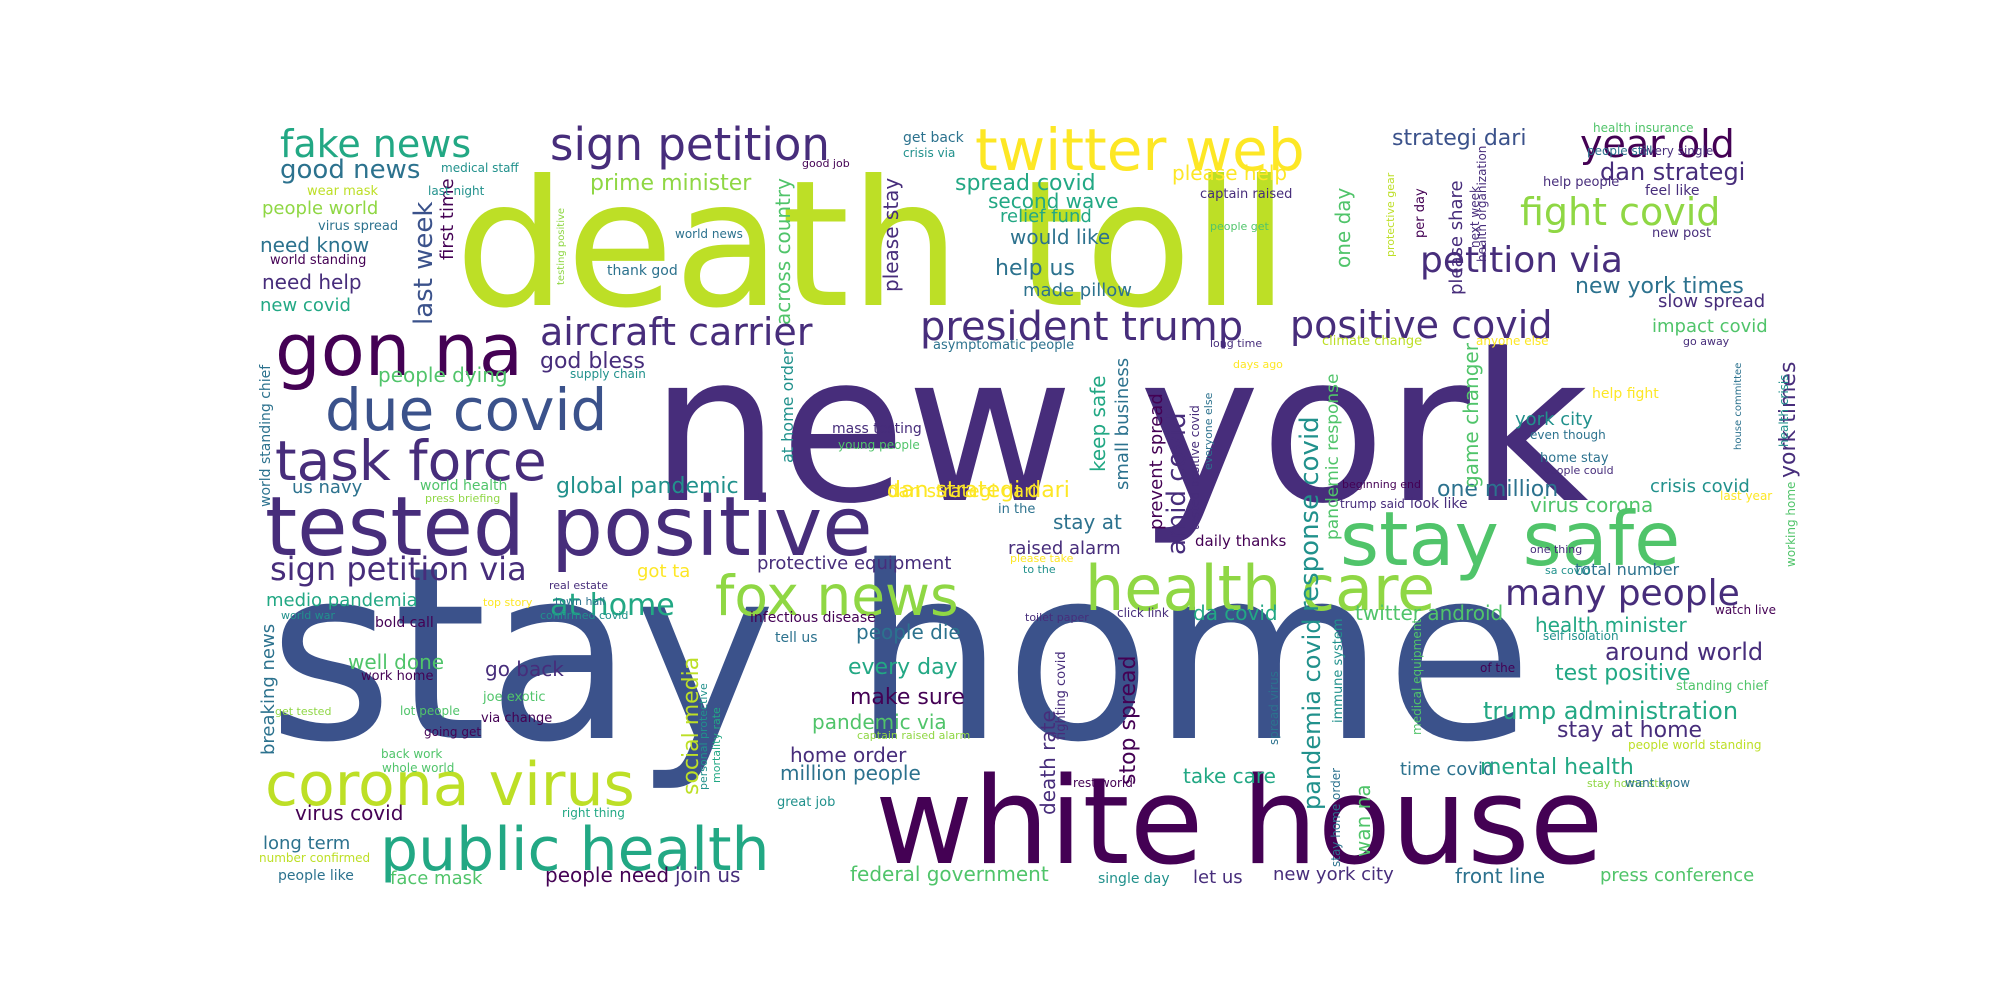 The image size is (2000, 1000). What do you see at coordinates (1235, 613) in the screenshot?
I see `cloud-word: da covid` at bounding box center [1235, 613].